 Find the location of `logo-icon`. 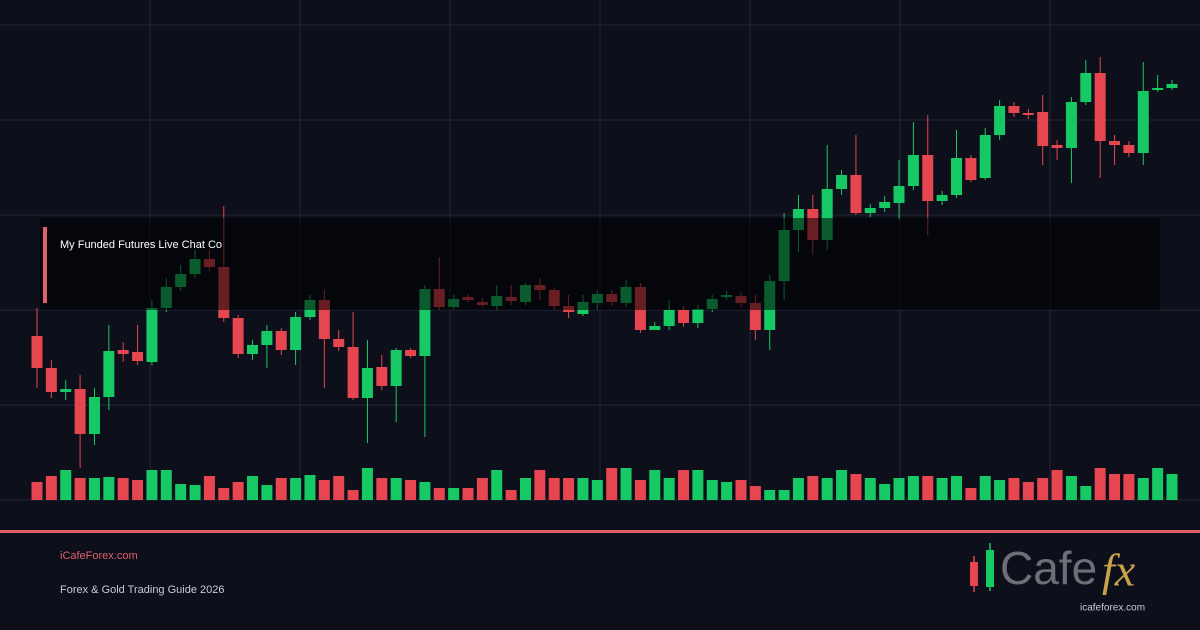

logo-icon is located at coordinates (990, 568).